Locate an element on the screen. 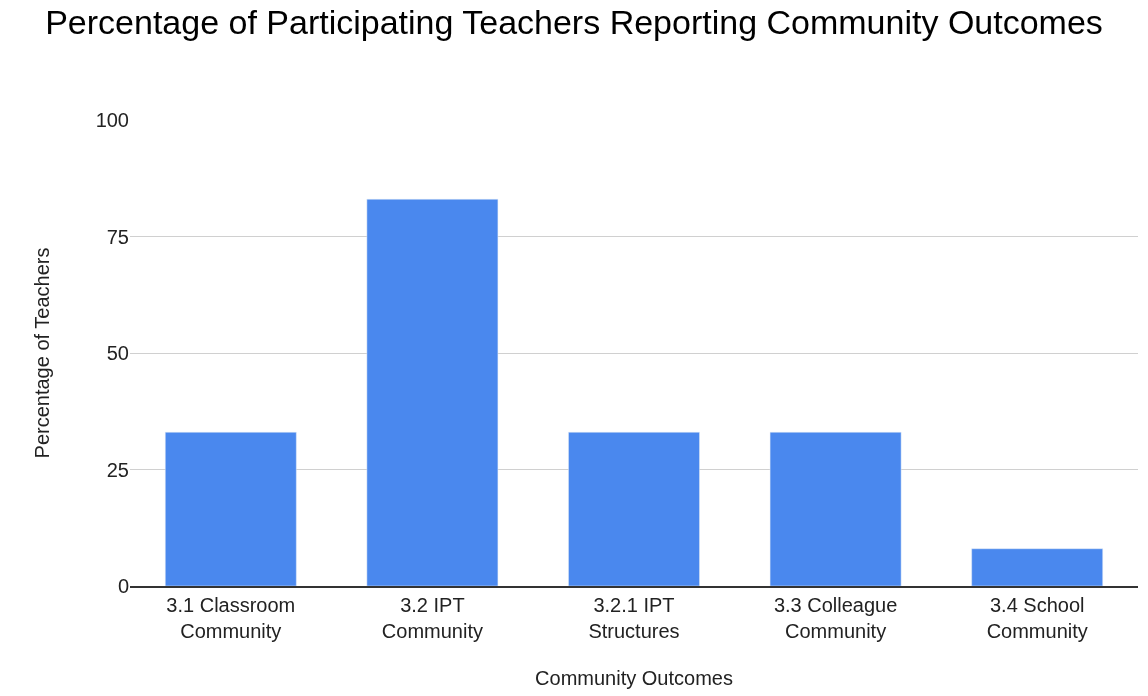 The width and height of the screenshot is (1148, 696). y-tick-label: 100 is located at coordinates (112, 120).